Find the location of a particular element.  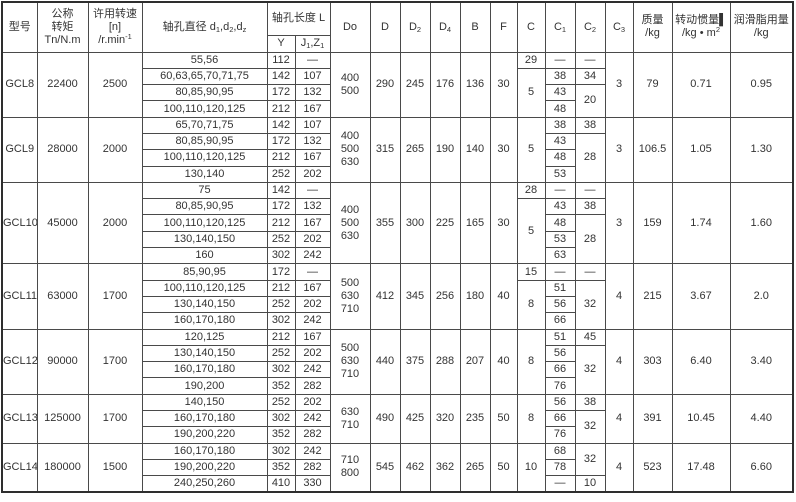

table-row: 80,85,90,95 172 132 43 28 is located at coordinates (397, 157).